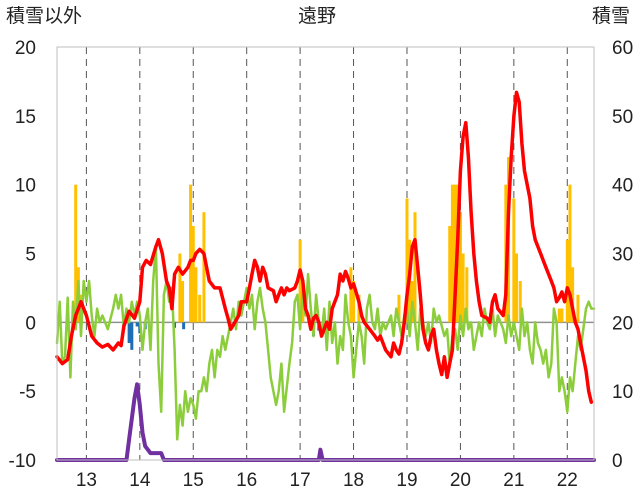 The height and width of the screenshot is (501, 636). I want to click on y-left-tick-label: 10, so click(25, 186).